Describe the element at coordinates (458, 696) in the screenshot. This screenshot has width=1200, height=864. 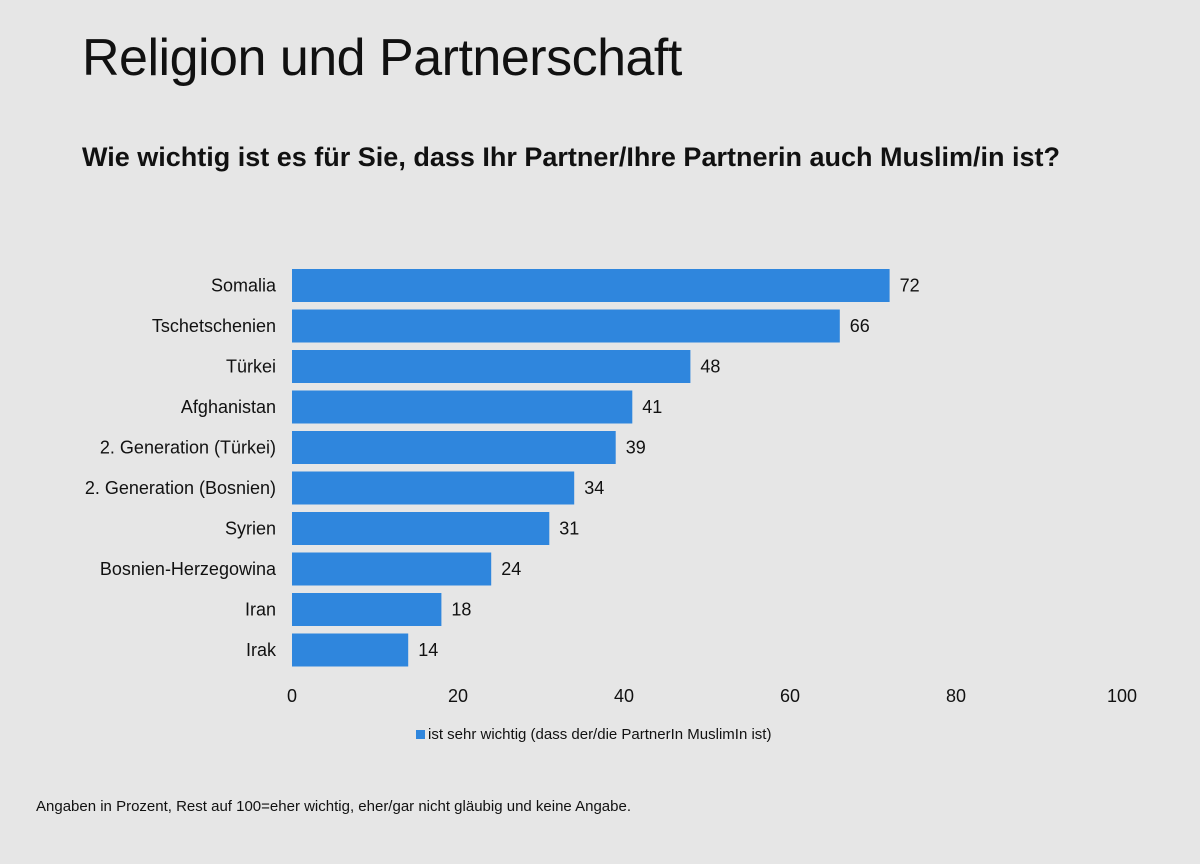
I see `x-tick-label: 20` at that location.